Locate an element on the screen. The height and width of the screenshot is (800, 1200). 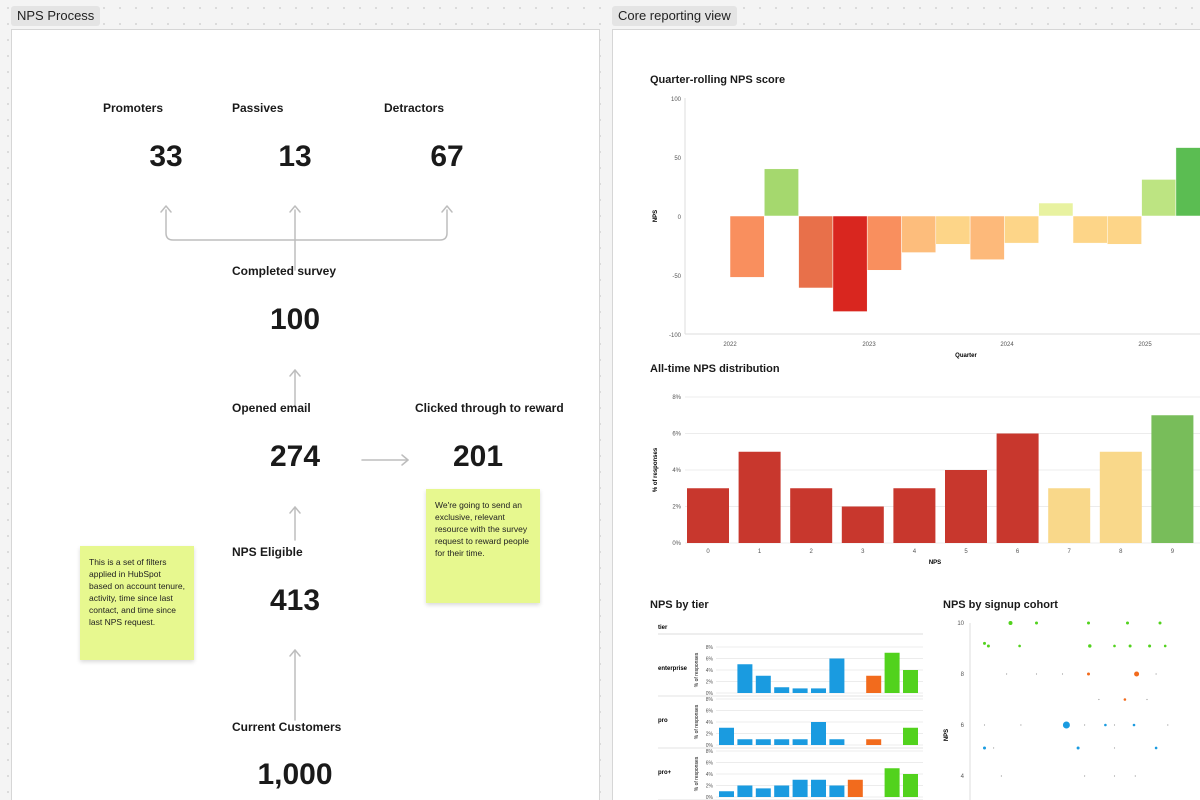
y-tick-label: 4 is located at coordinates (963, 777).